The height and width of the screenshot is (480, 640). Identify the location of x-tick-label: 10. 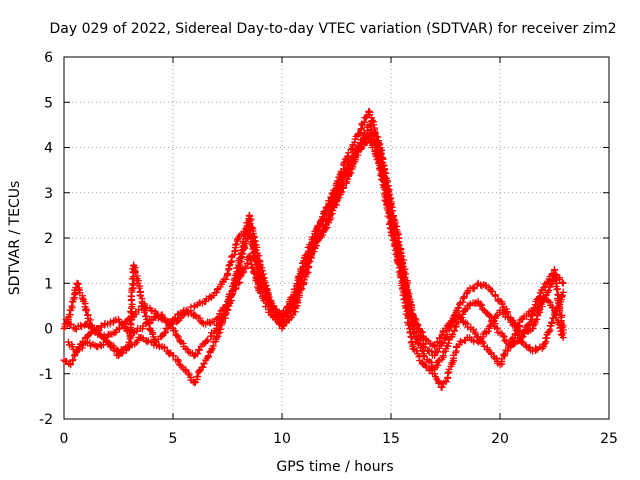
(282, 439).